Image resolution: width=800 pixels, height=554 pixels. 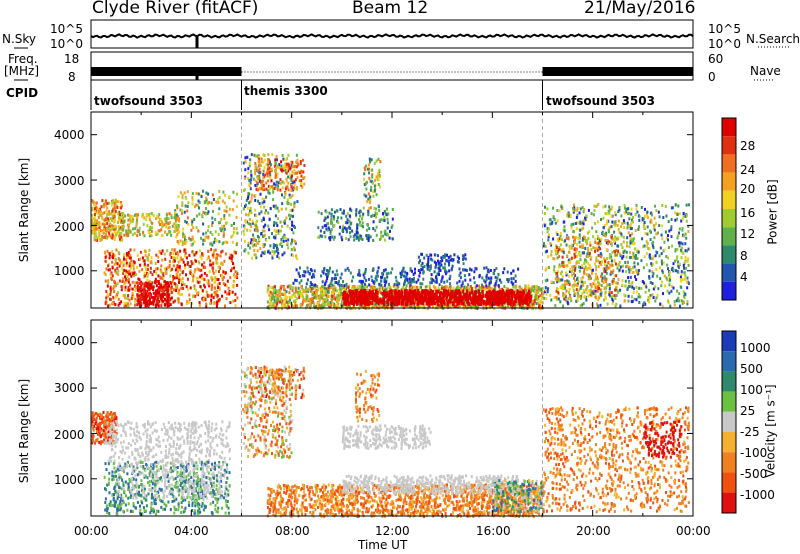 What do you see at coordinates (286, 91) in the screenshot?
I see `cpid-segment-2: themis 3300` at bounding box center [286, 91].